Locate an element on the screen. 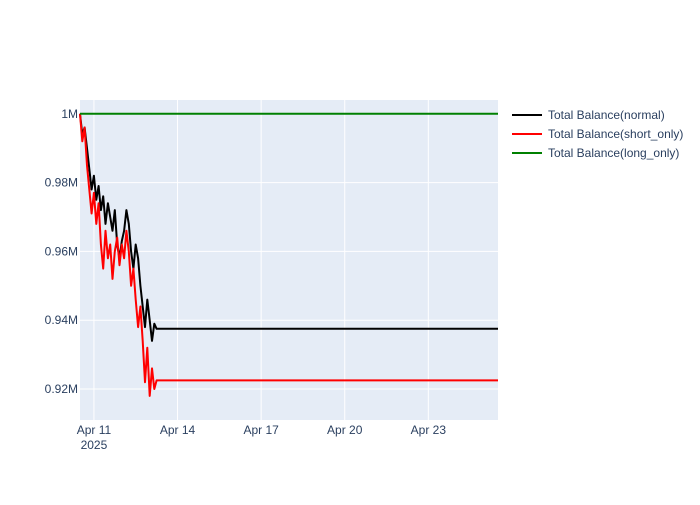 This screenshot has height=505, width=700. y-tick-label: 1M is located at coordinates (69, 114).